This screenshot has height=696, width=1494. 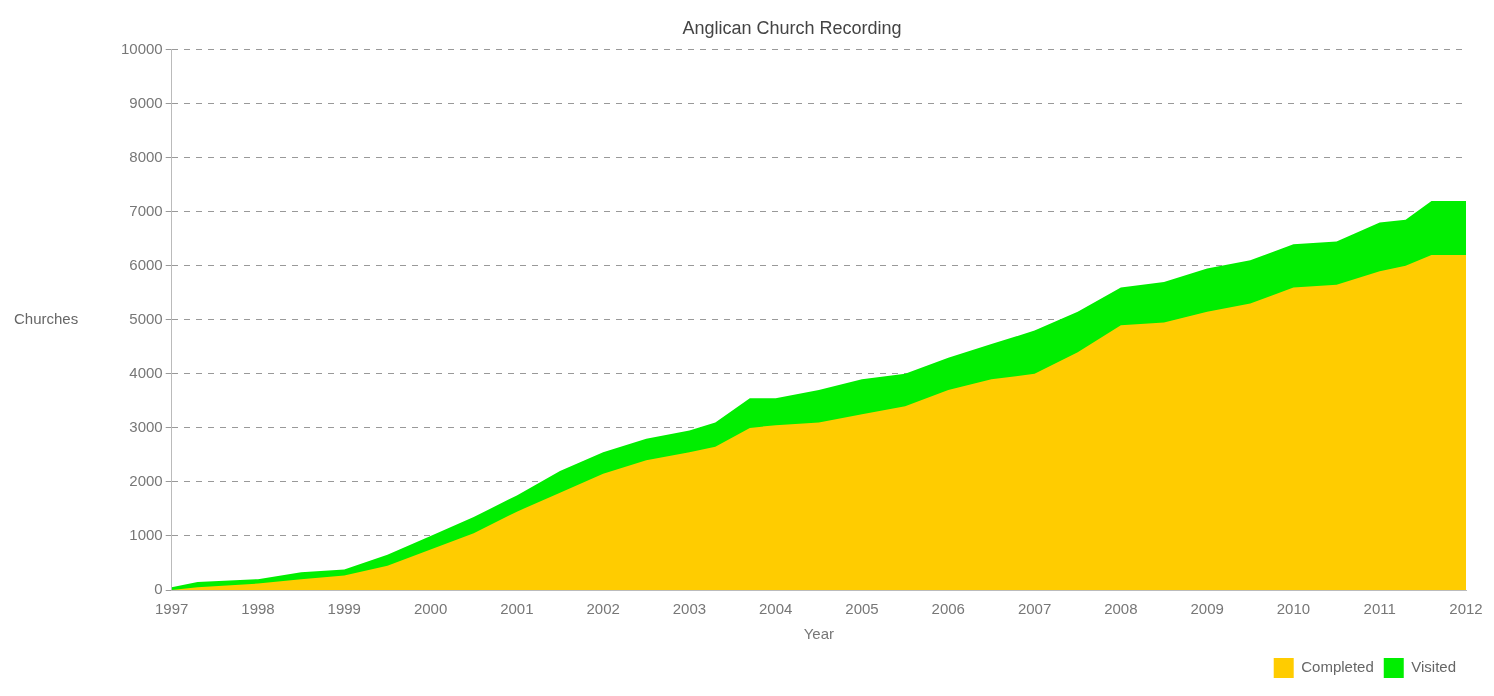 I want to click on y-tick-label: 4000, so click(x=146, y=372).